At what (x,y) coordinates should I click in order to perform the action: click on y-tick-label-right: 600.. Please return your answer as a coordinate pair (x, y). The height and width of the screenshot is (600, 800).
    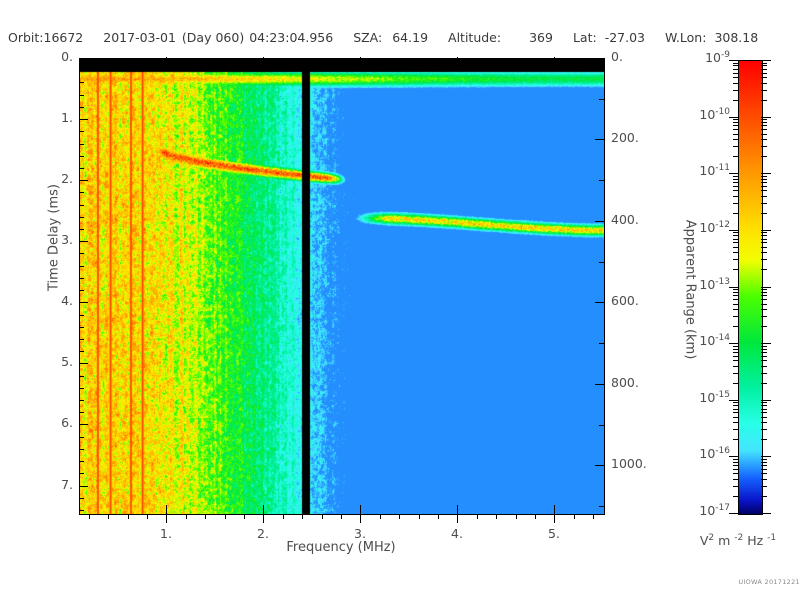
    Looking at the image, I should click on (625, 300).